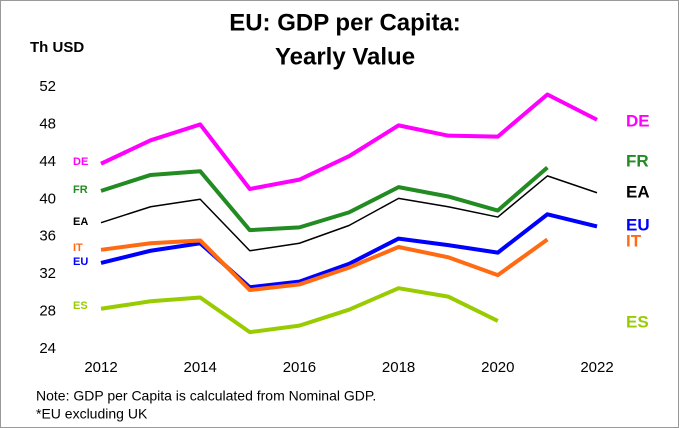 This screenshot has width=679, height=428. I want to click on x-tick-label: 2012, so click(100, 367).